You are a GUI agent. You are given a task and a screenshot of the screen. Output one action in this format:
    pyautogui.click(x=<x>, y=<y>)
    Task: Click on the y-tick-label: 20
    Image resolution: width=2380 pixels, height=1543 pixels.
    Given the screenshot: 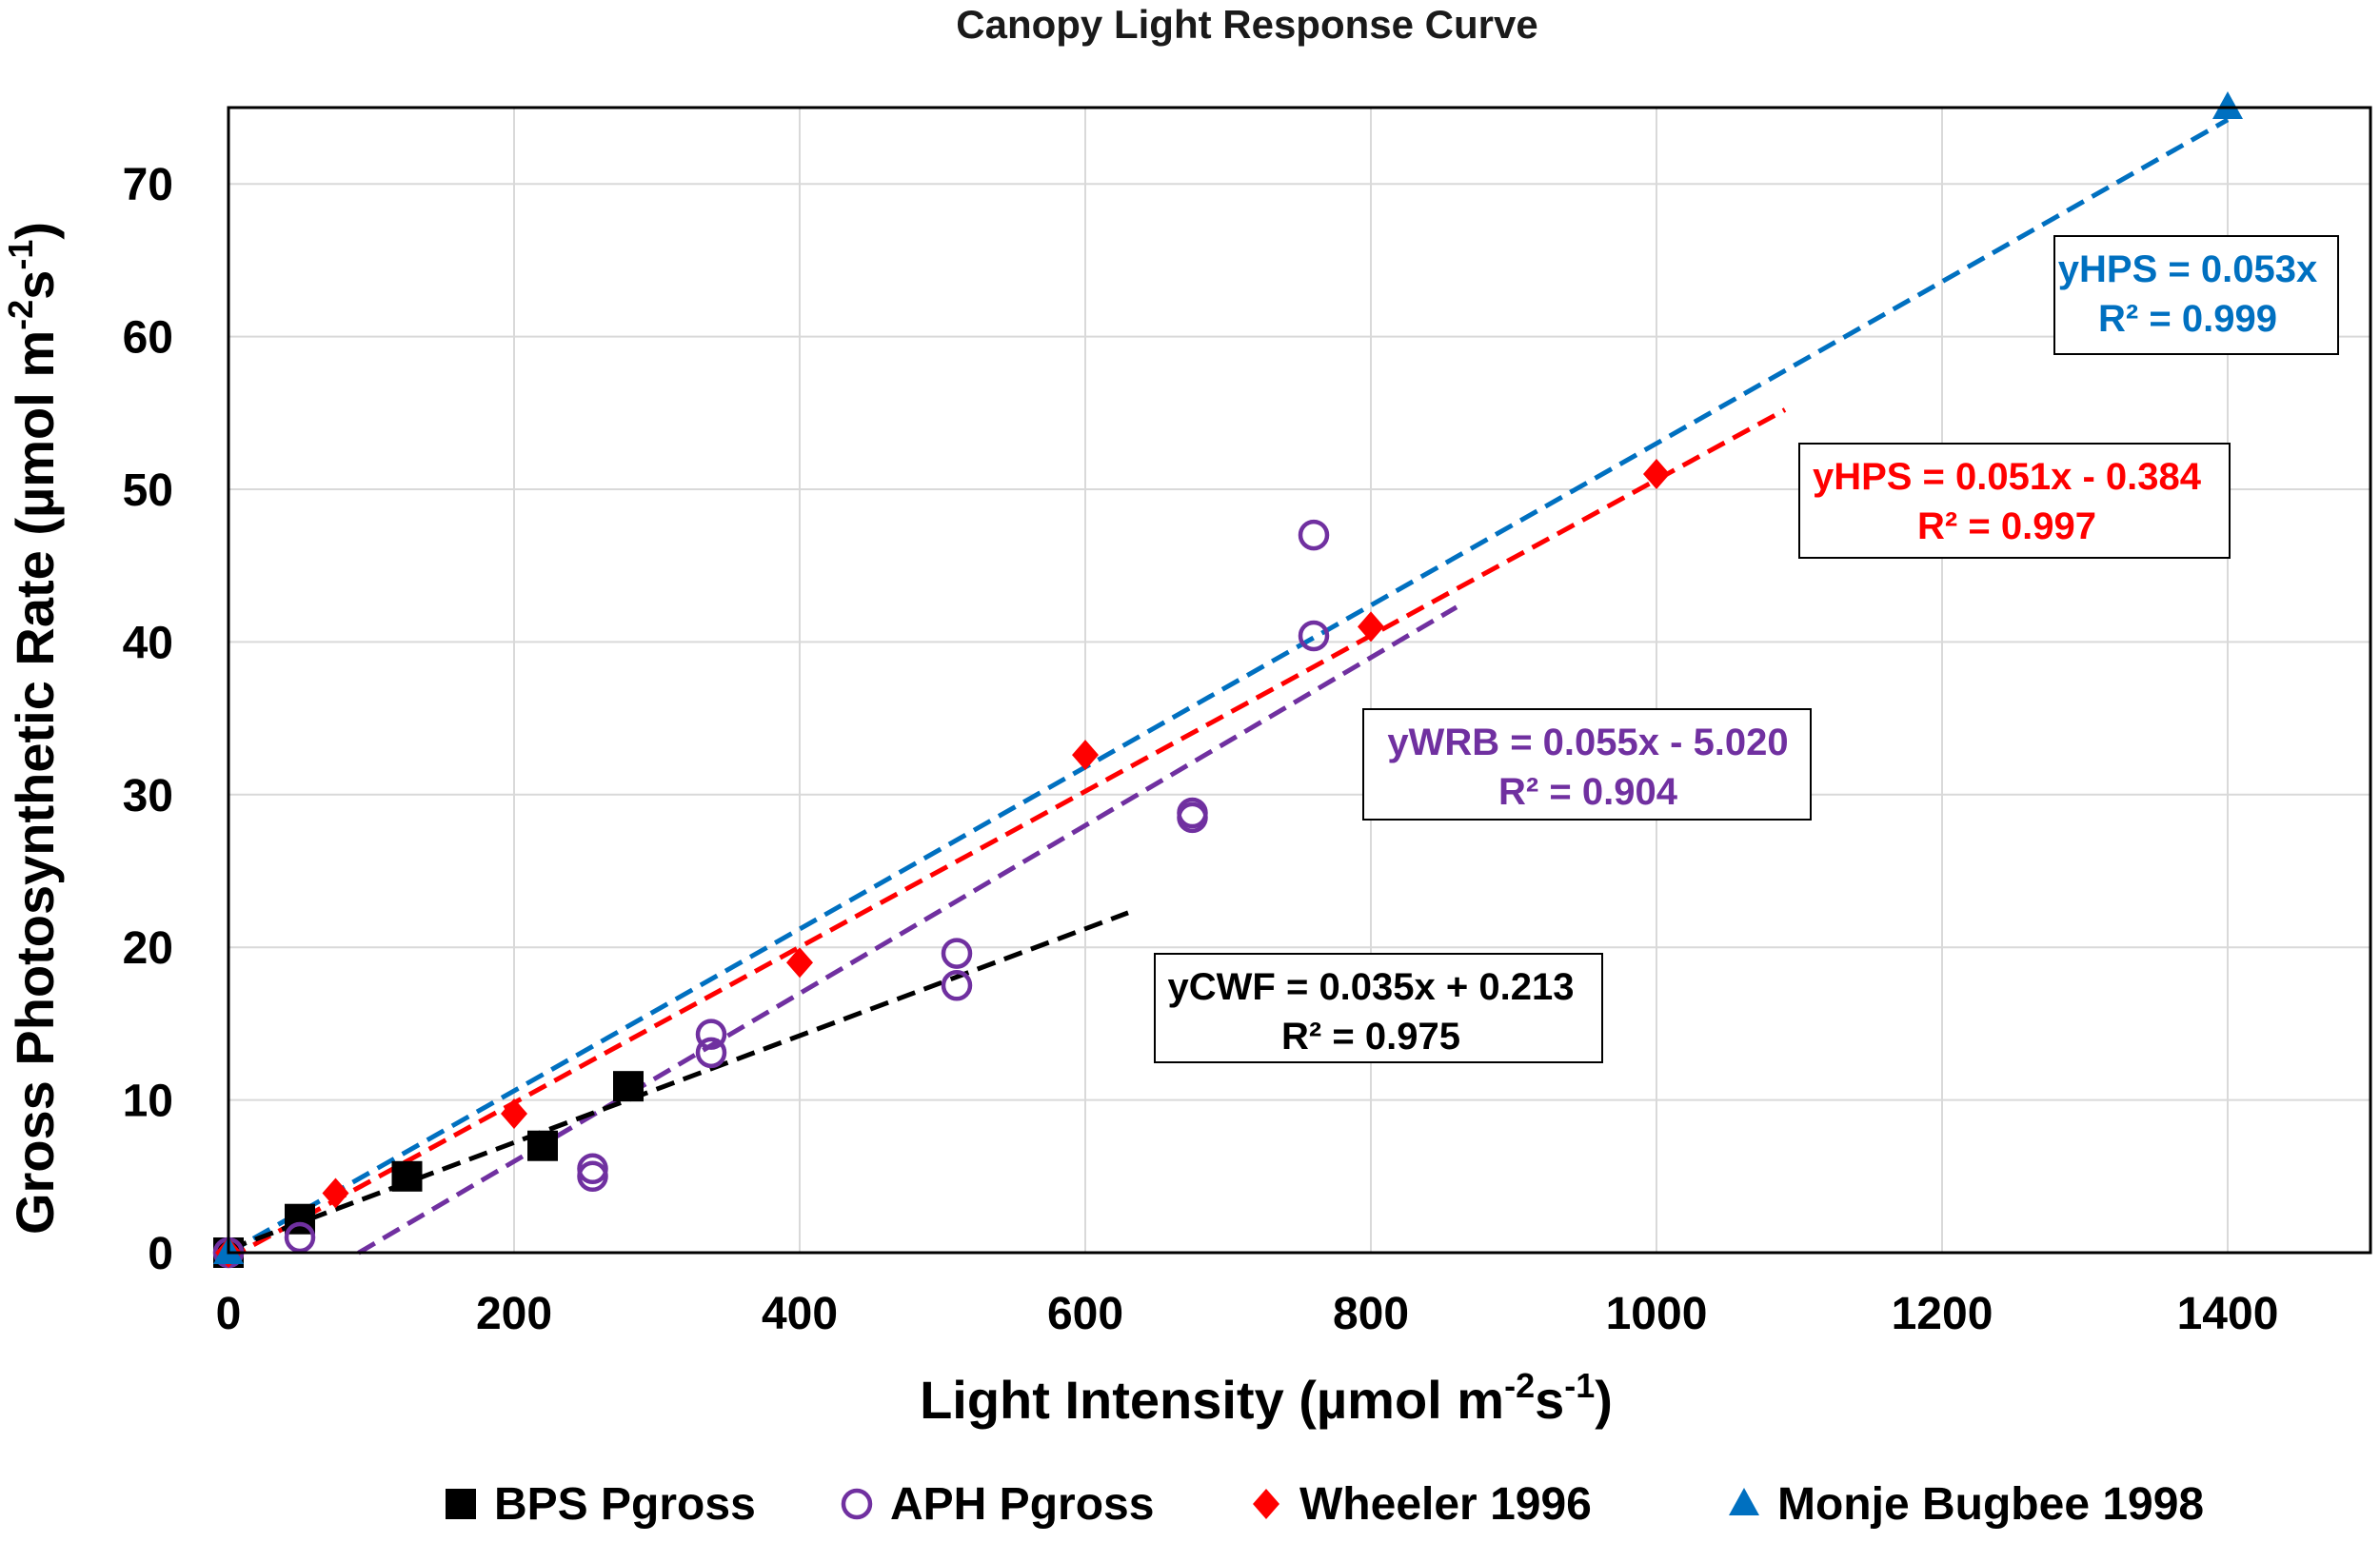 What is the action you would take?
    pyautogui.click(x=148, y=948)
    